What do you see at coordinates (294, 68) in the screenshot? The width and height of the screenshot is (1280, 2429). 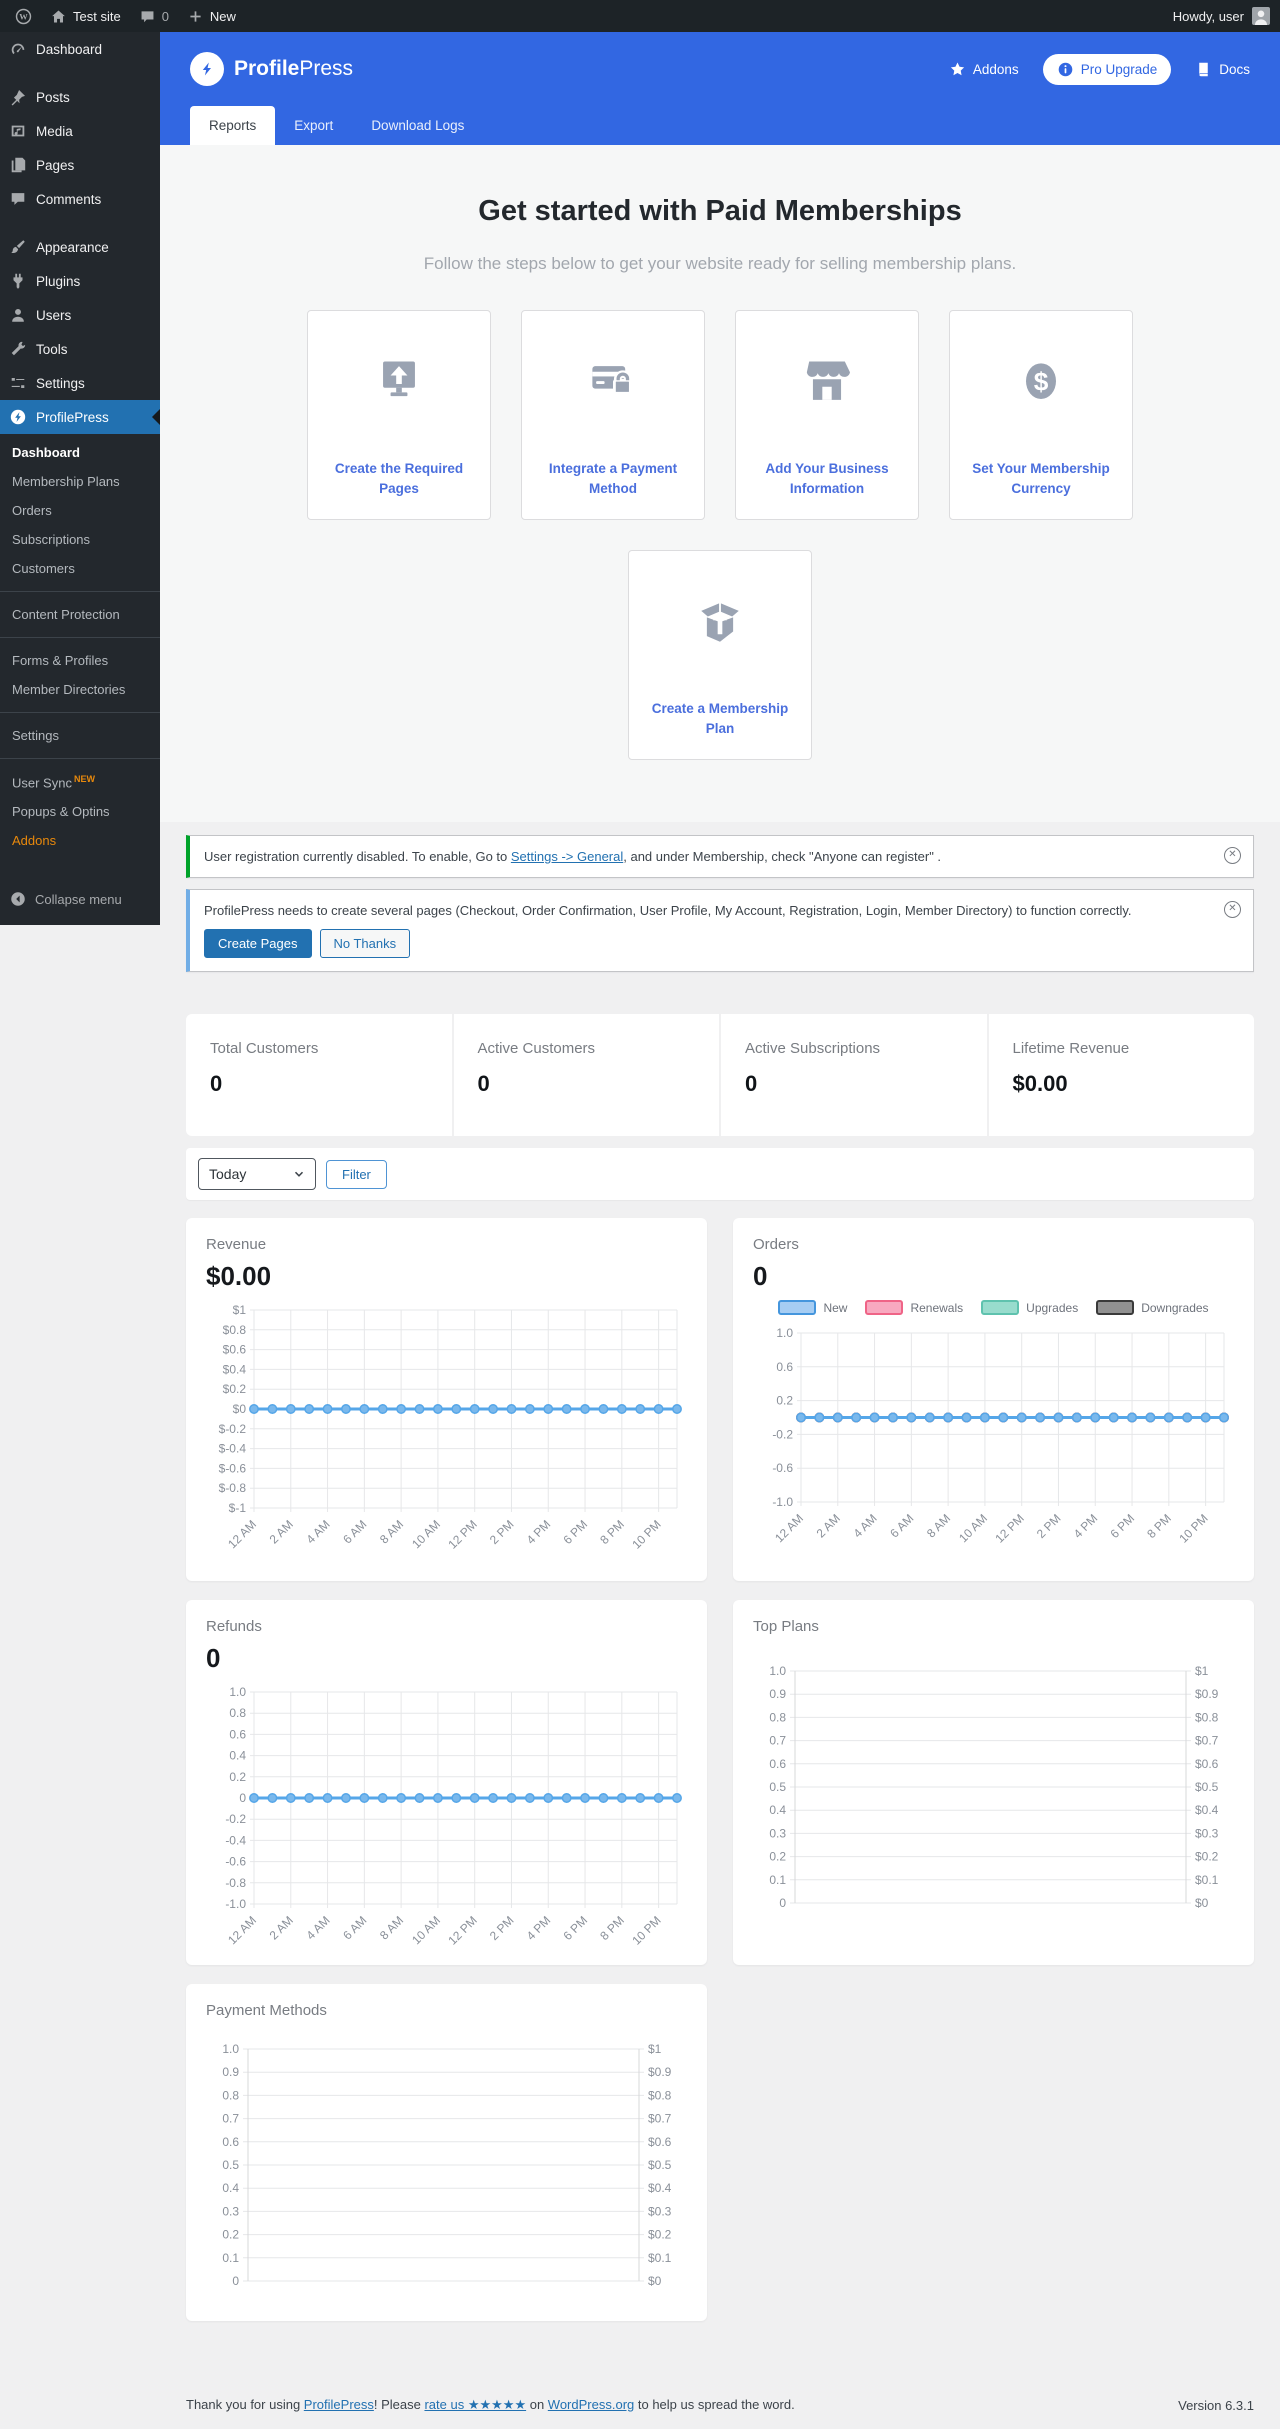 I see `brand-name: ProfilePress` at bounding box center [294, 68].